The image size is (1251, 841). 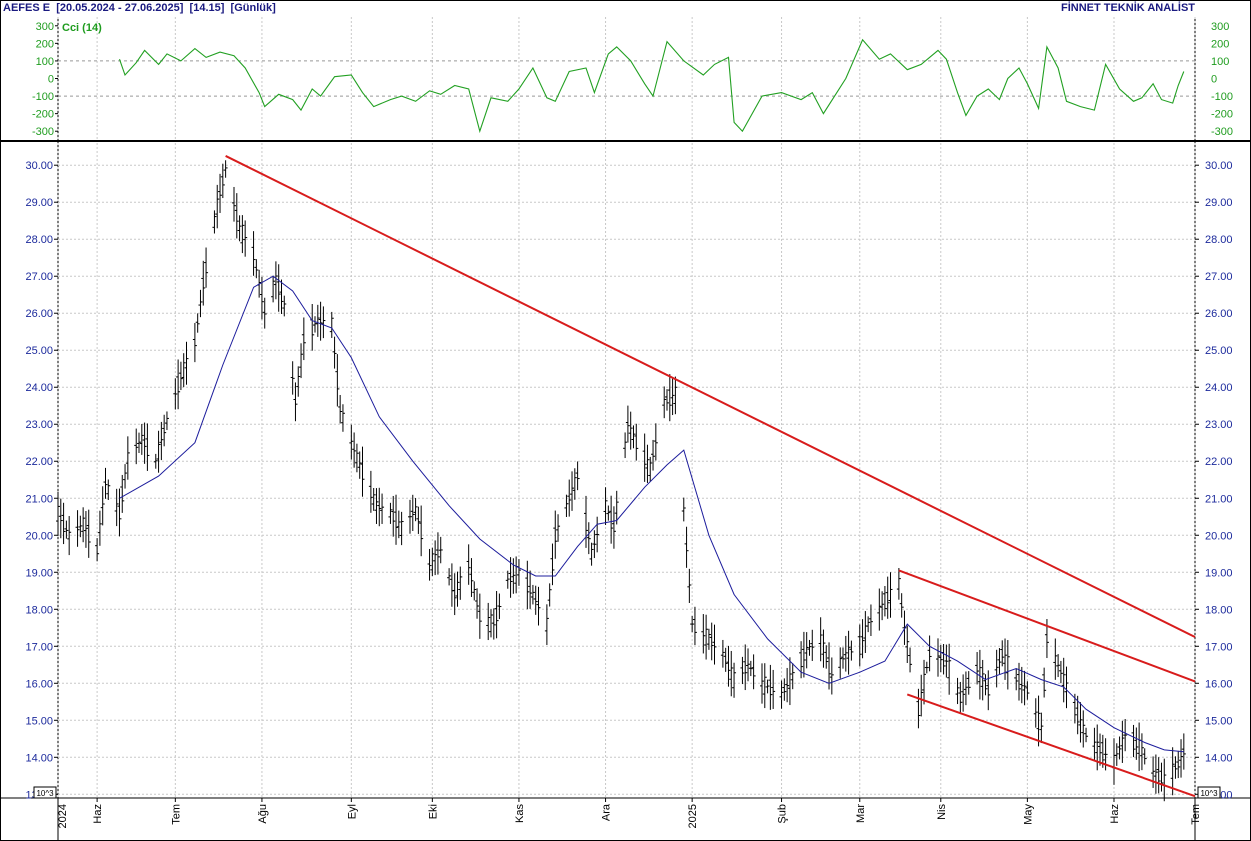 What do you see at coordinates (39, 166) in the screenshot?
I see `price-tick-label-left: 30.00` at bounding box center [39, 166].